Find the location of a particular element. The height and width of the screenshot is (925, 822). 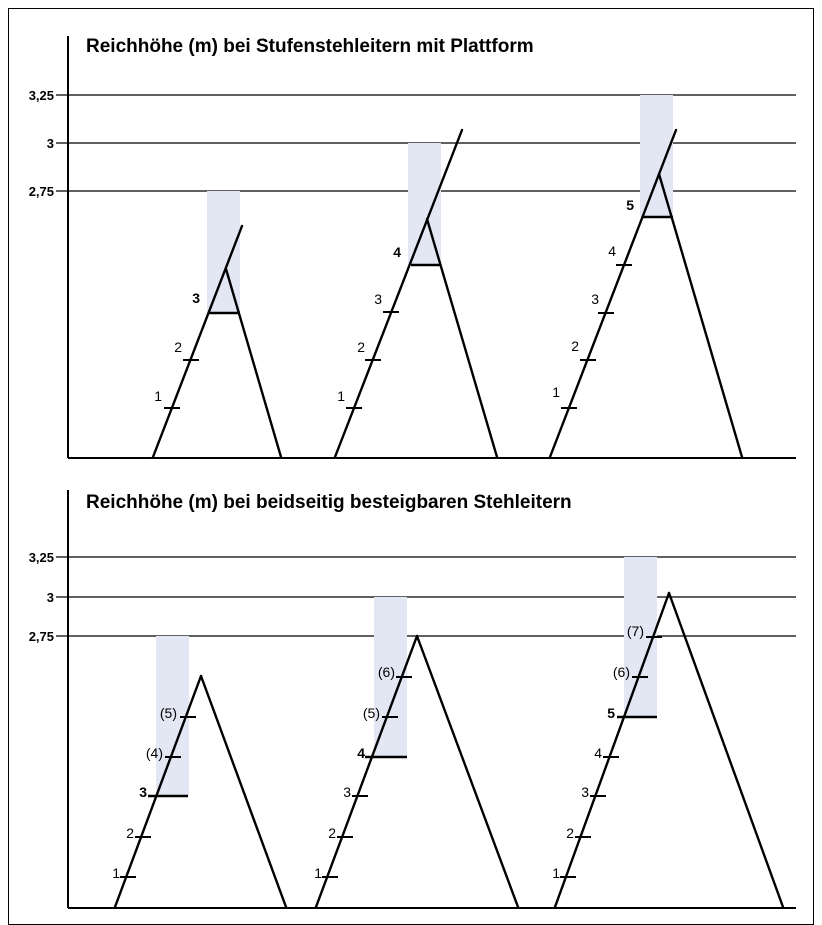

panel-1-ladder-5-steps: 1 2 3 4 5 is located at coordinates (646, 277).